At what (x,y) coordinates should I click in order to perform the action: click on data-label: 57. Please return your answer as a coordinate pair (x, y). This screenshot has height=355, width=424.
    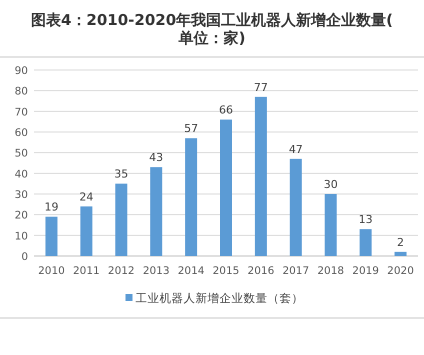
    Looking at the image, I should click on (191, 129).